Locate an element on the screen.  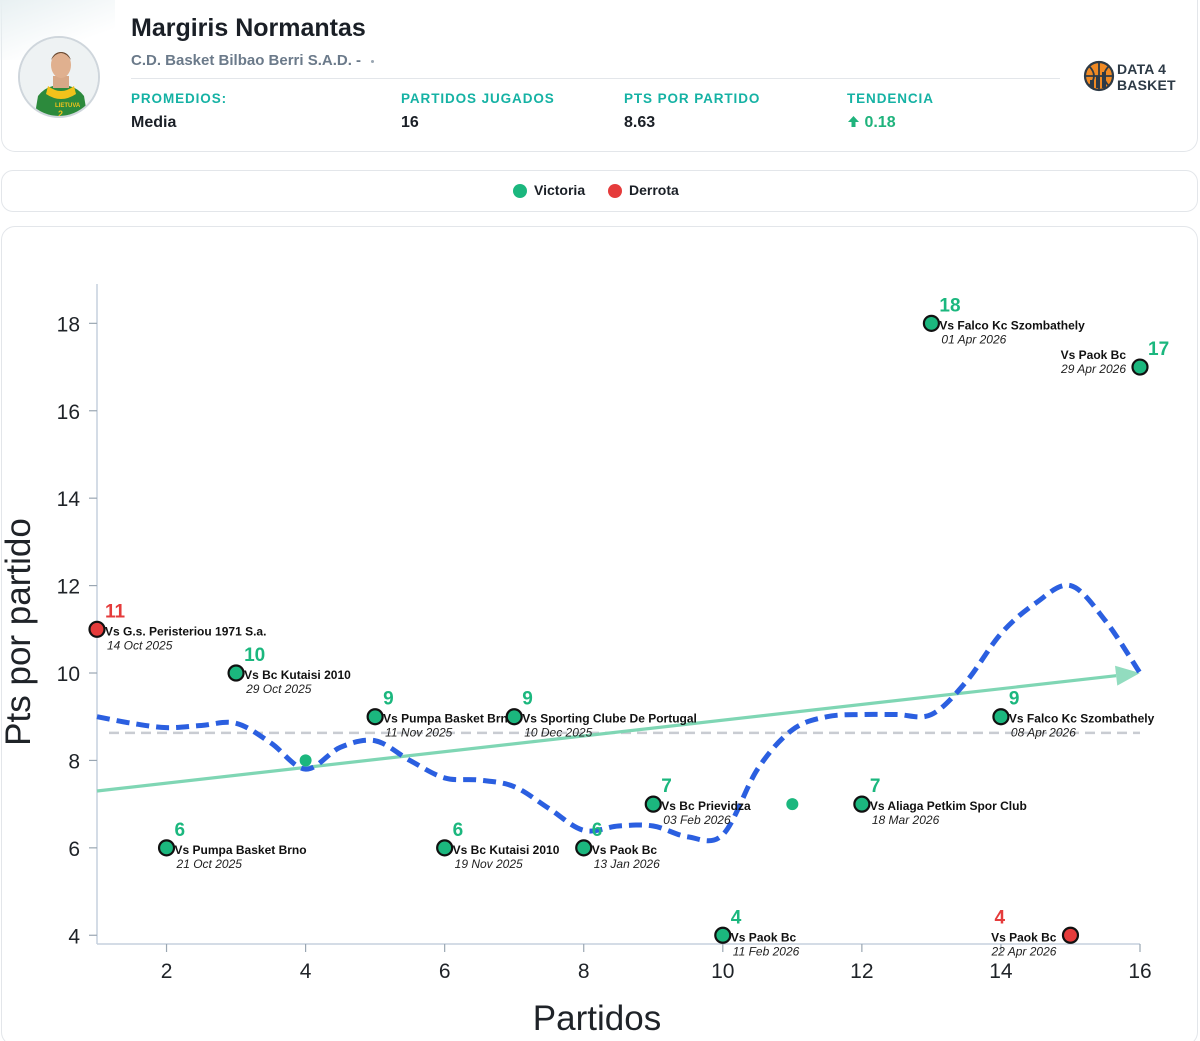
legend-win-label: Victoria is located at coordinates (560, 190).